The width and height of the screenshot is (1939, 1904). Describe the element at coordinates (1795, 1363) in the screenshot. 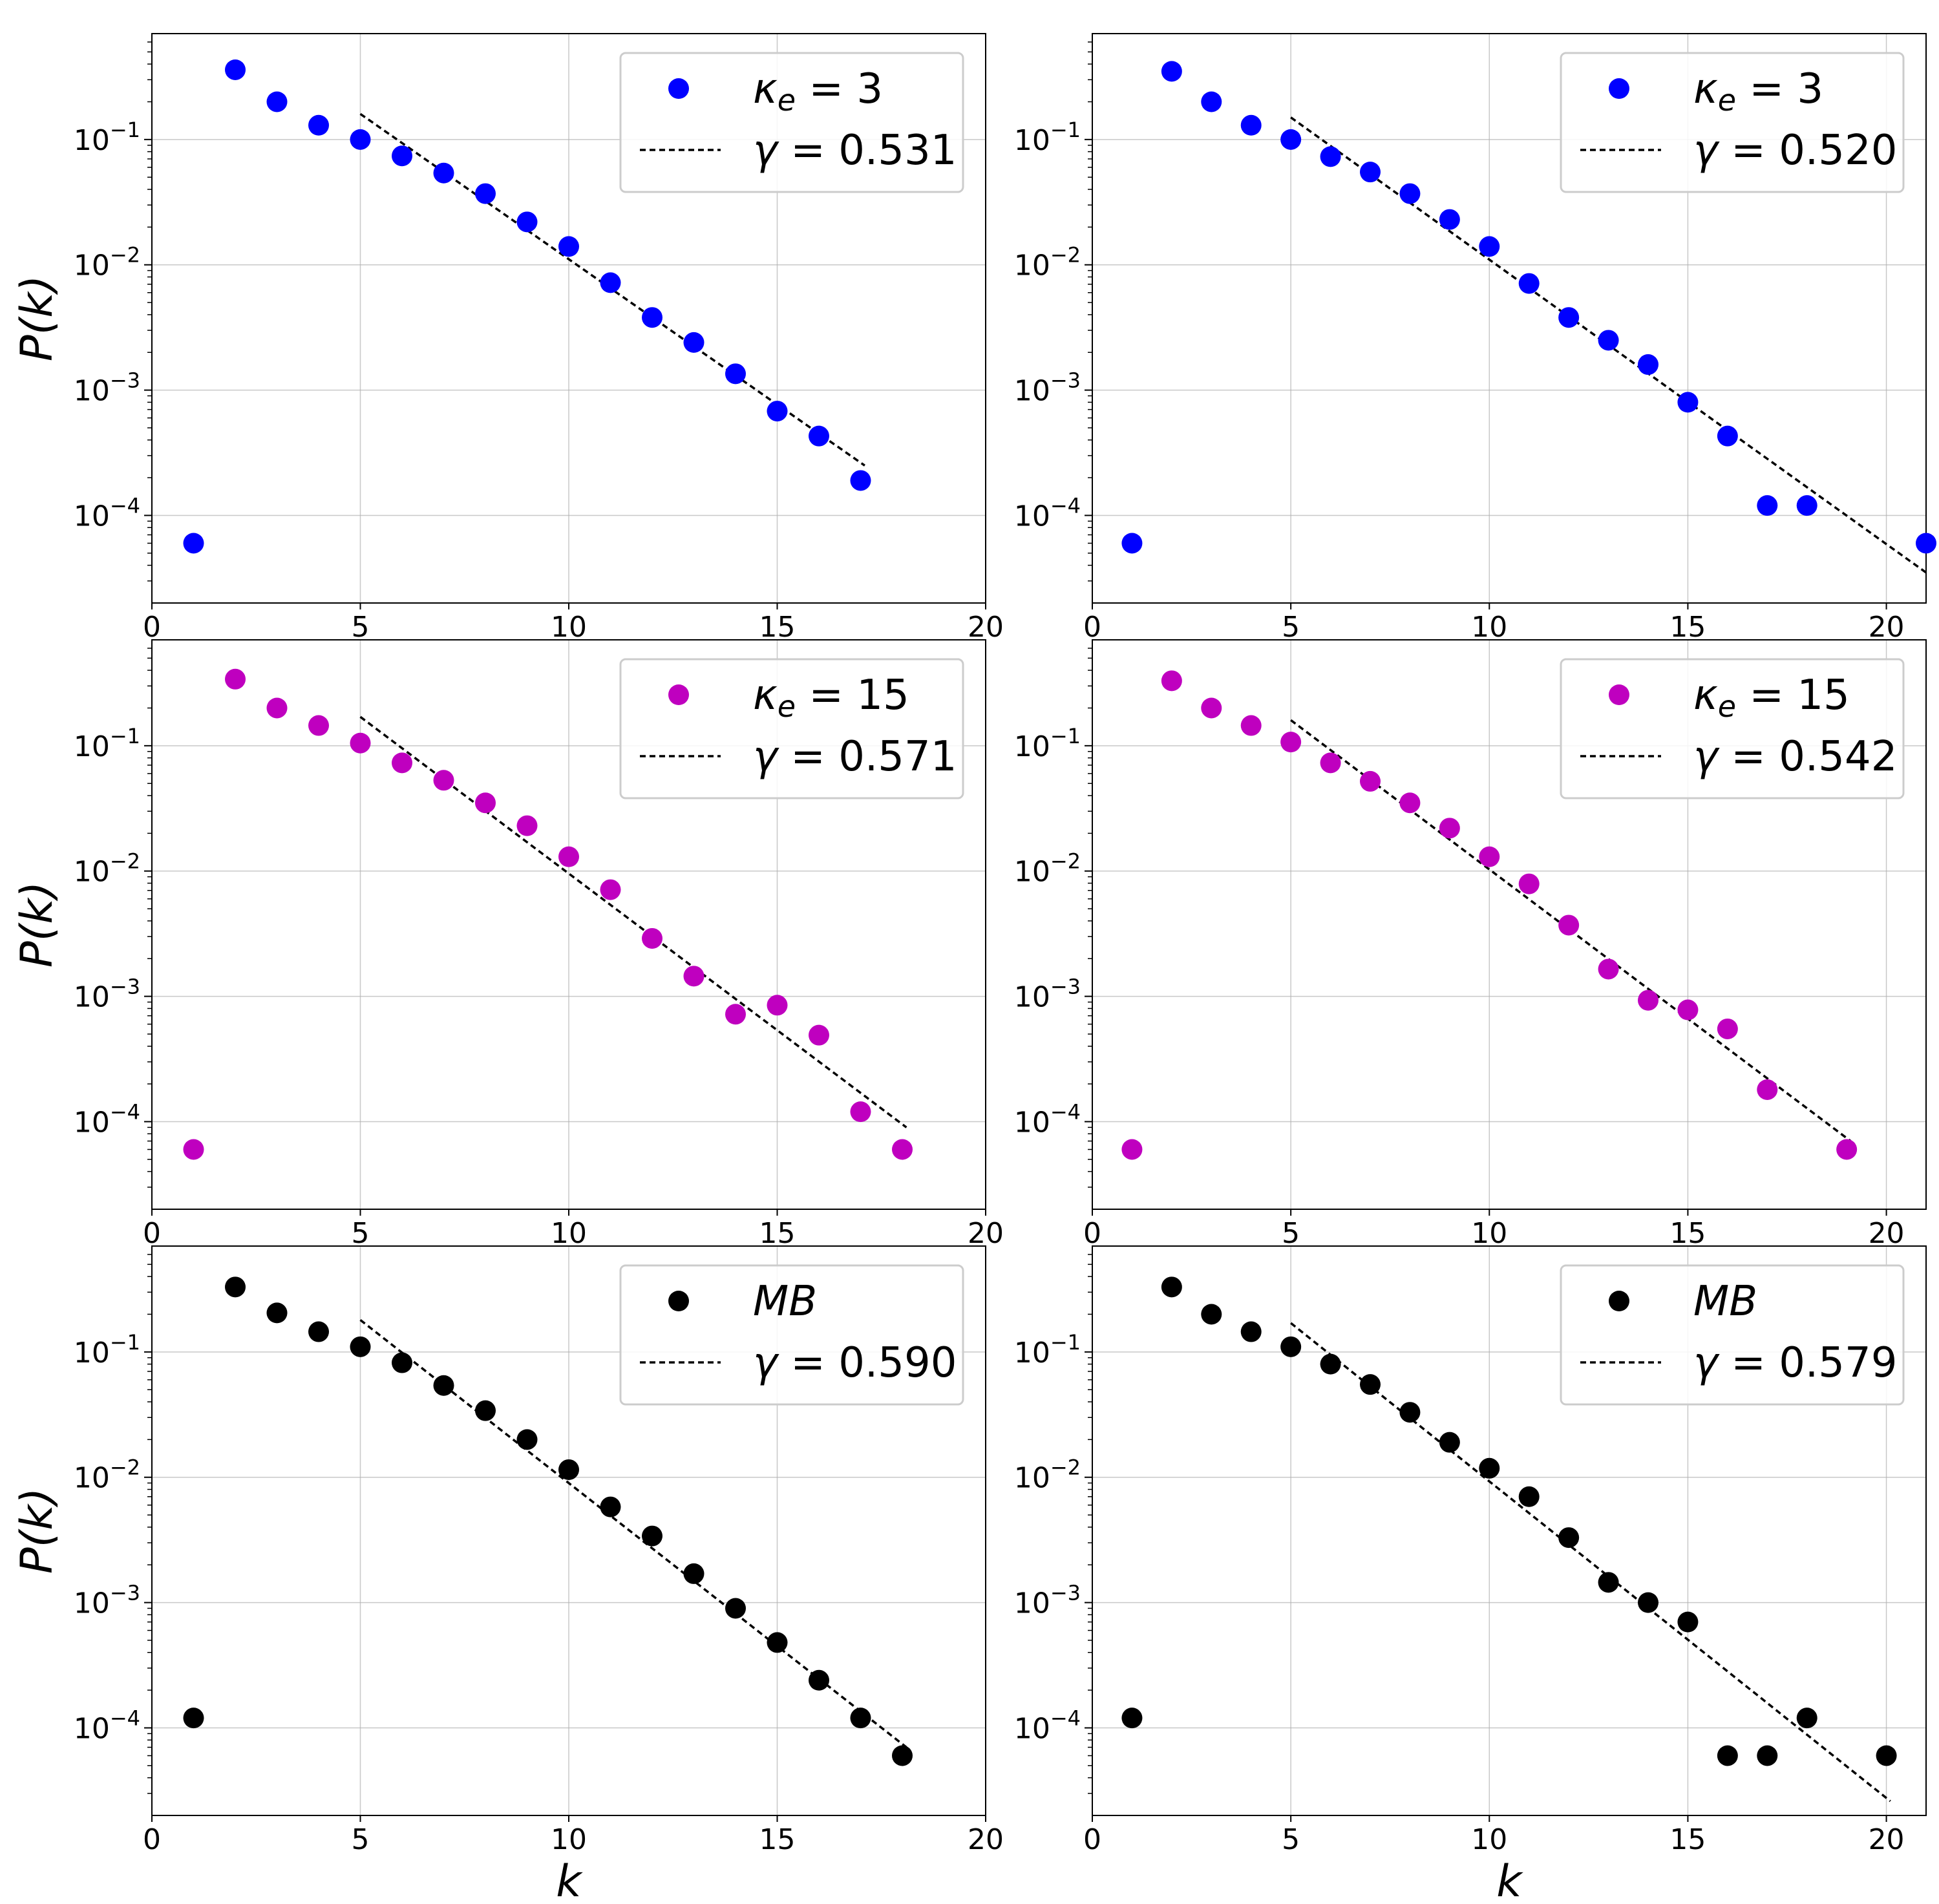

I see `legend-line-label: γ = 0.579` at that location.